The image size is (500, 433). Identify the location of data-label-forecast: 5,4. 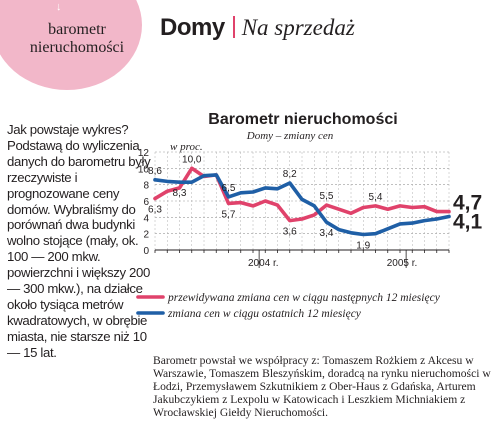
(376, 197).